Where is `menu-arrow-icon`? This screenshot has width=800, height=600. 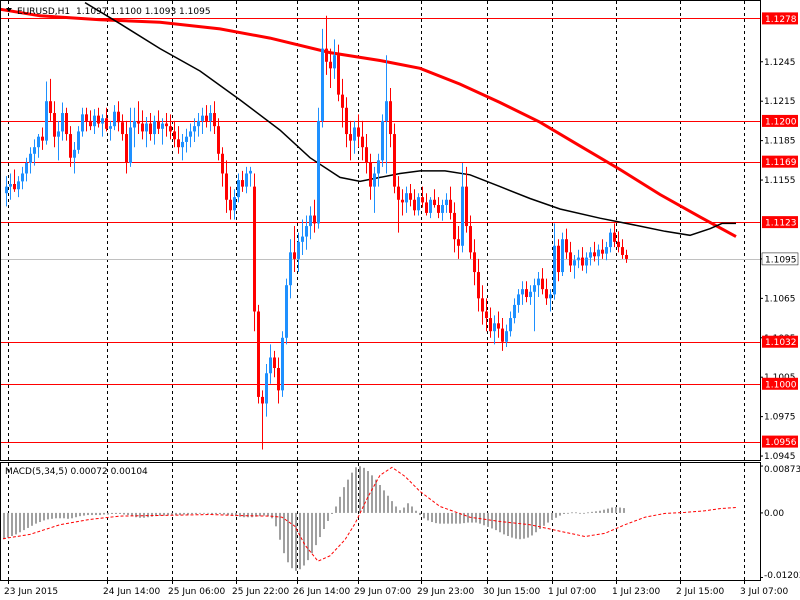
menu-arrow-icon is located at coordinates (9, 10).